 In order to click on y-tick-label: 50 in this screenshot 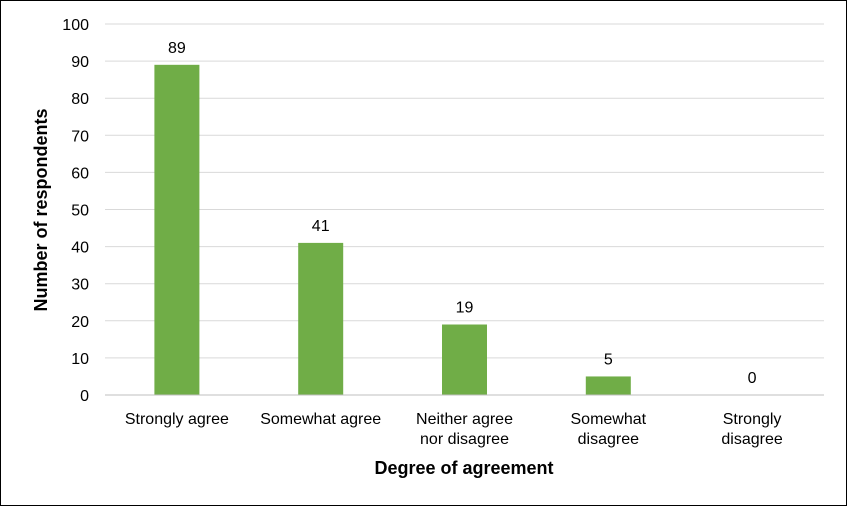, I will do `click(80, 211)`.